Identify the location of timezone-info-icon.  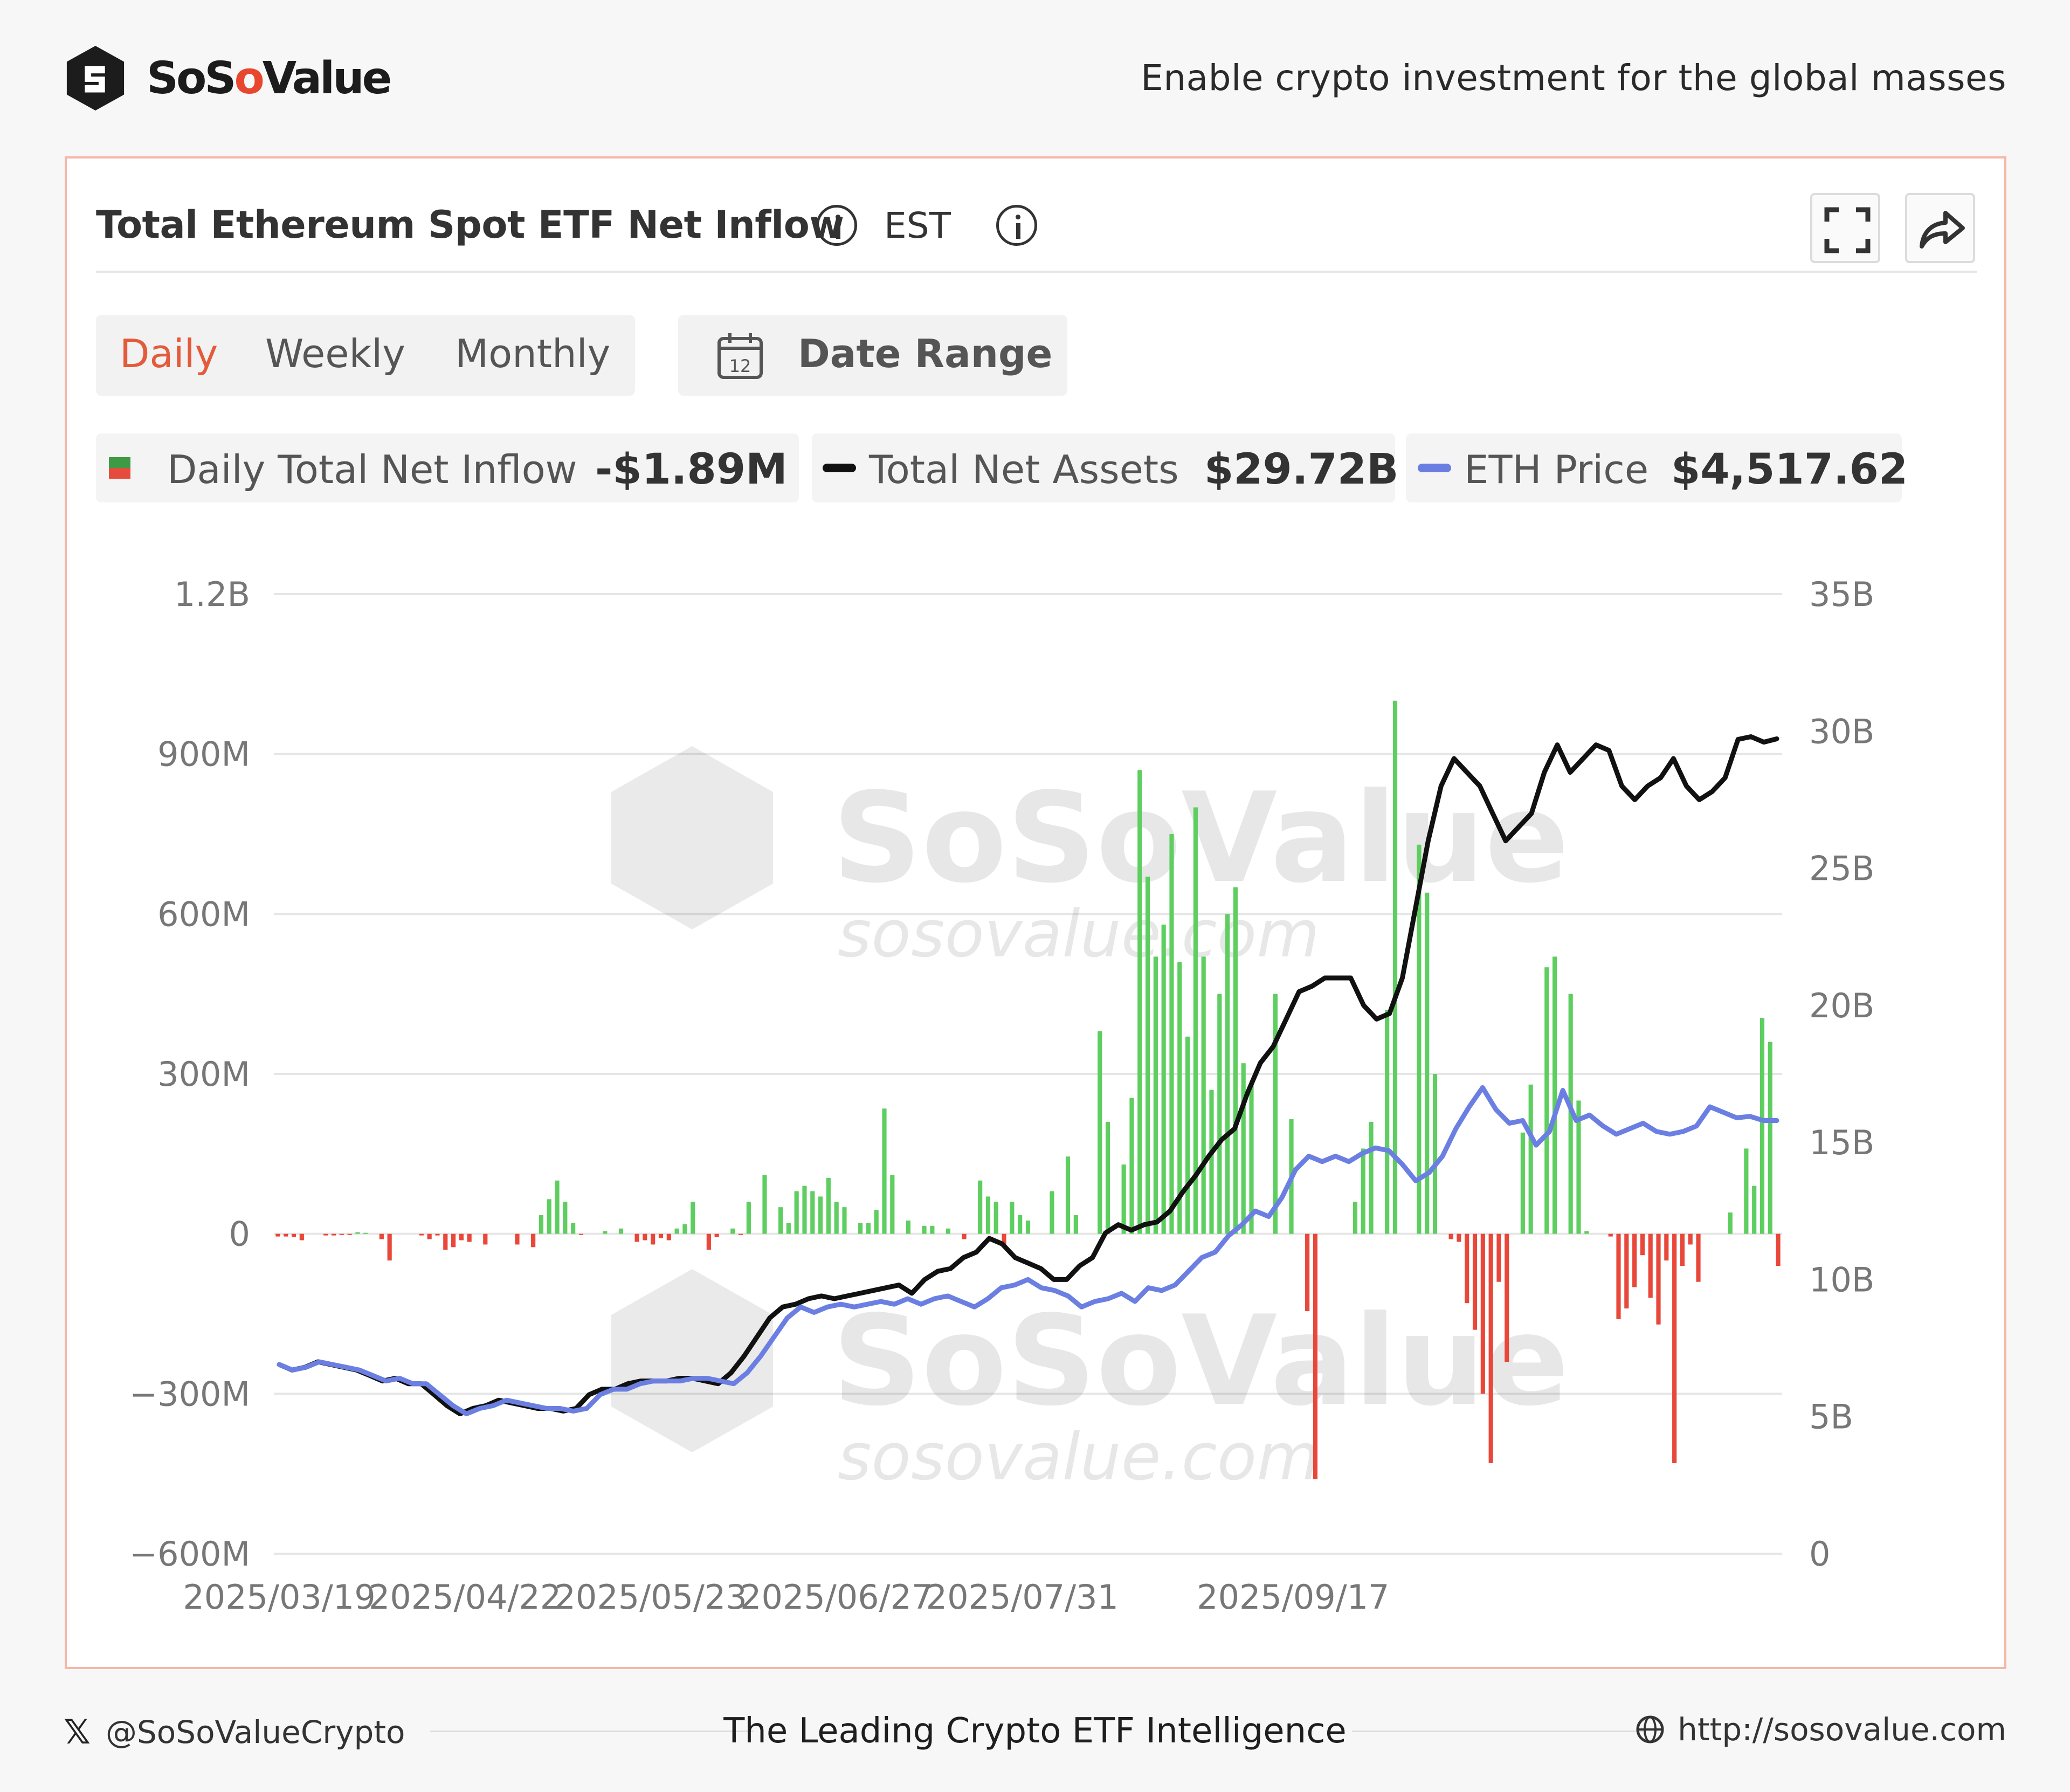
(1017, 225).